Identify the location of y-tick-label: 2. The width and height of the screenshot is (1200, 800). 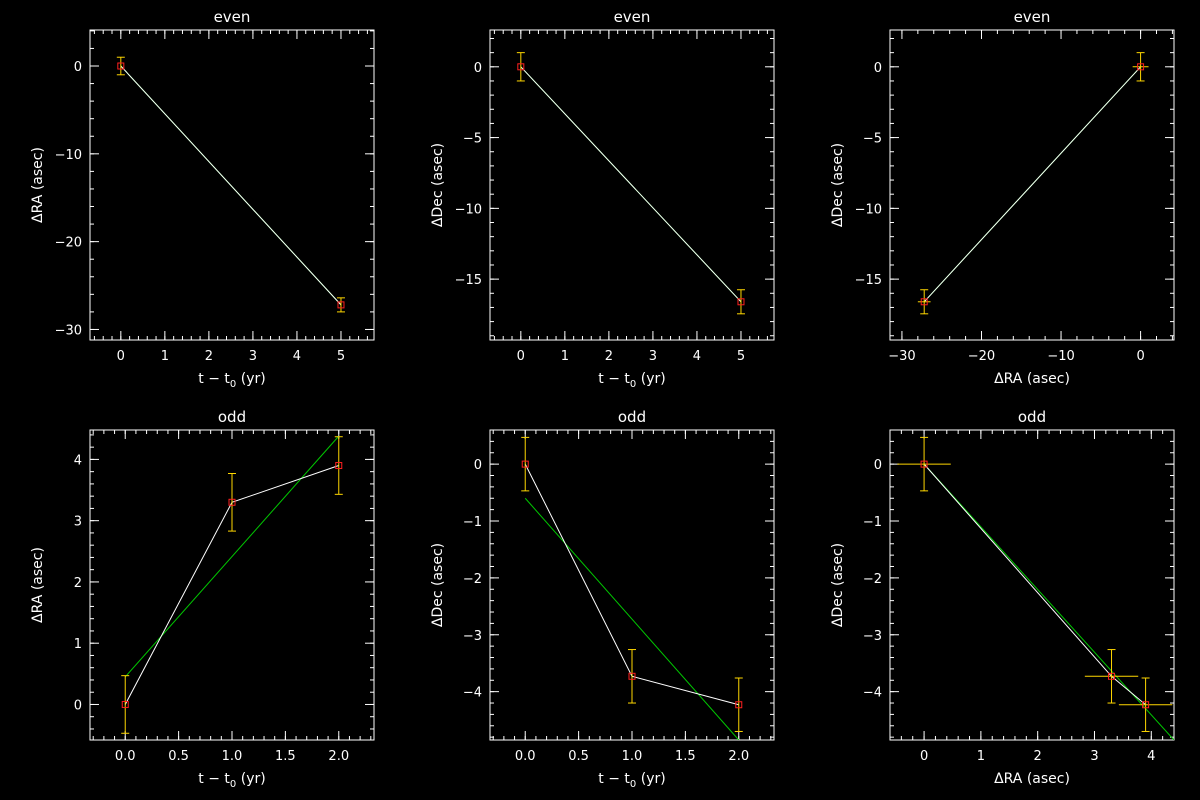
(78, 583).